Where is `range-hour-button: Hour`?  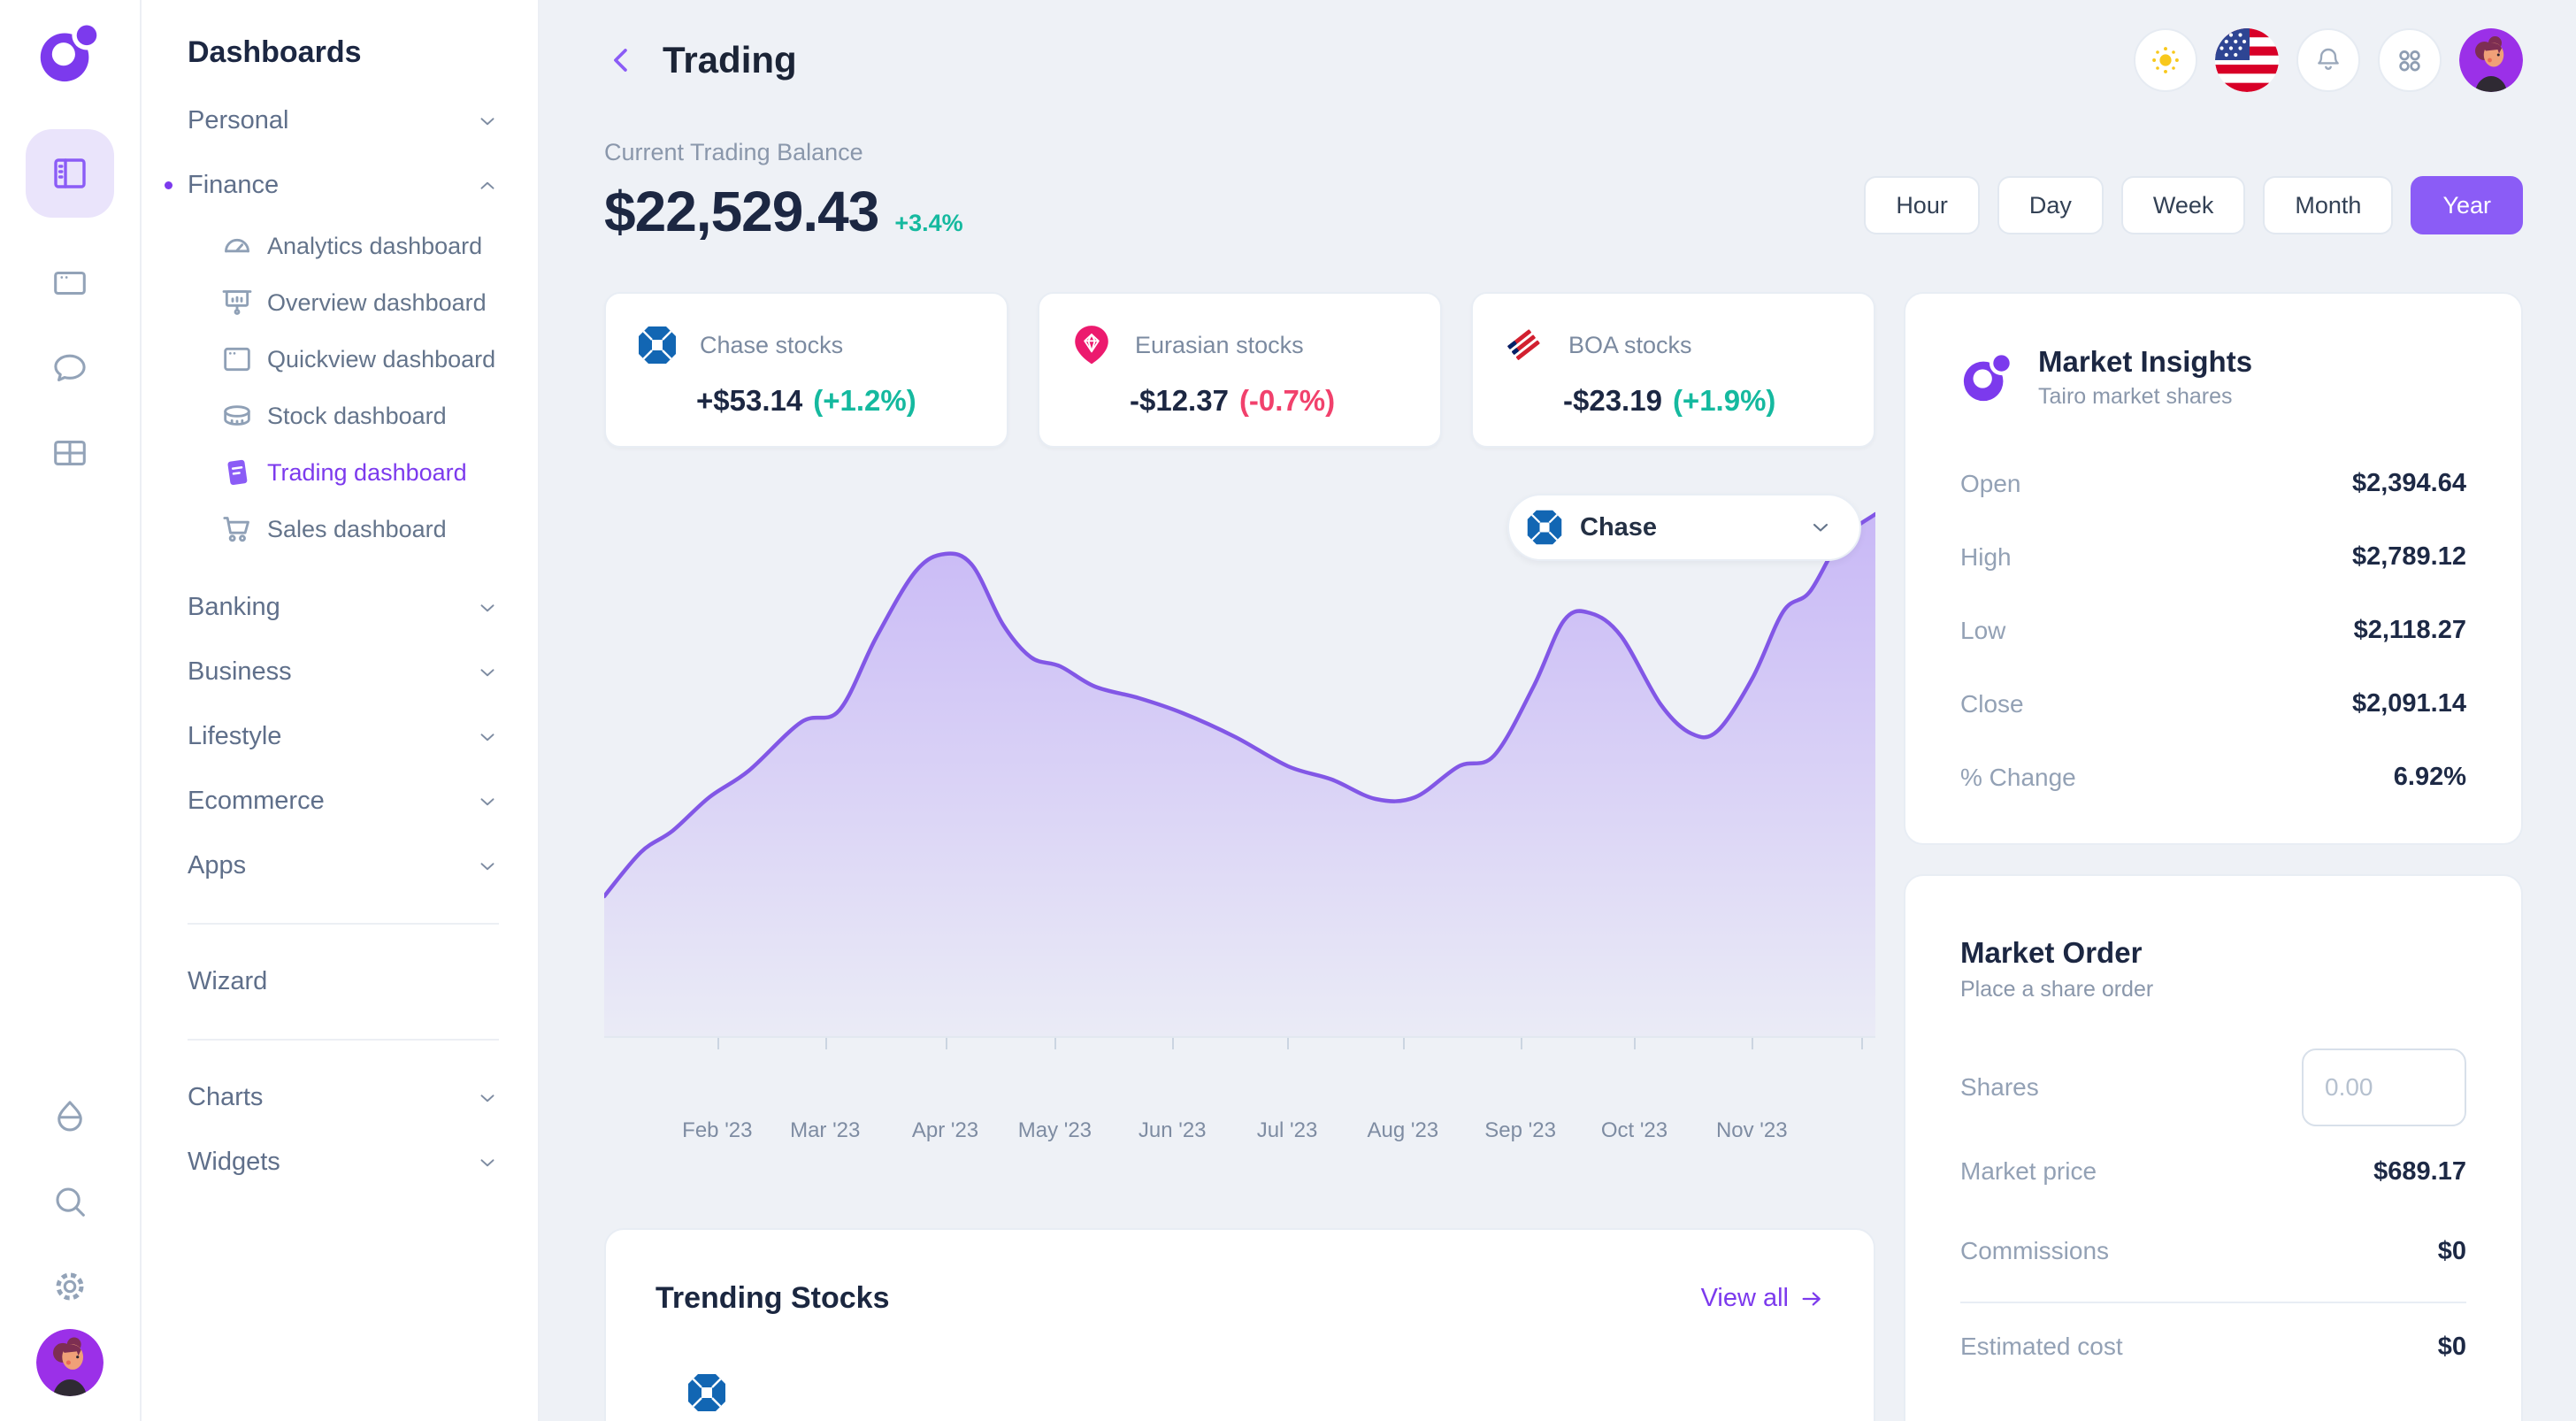 range-hour-button: Hour is located at coordinates (1922, 205).